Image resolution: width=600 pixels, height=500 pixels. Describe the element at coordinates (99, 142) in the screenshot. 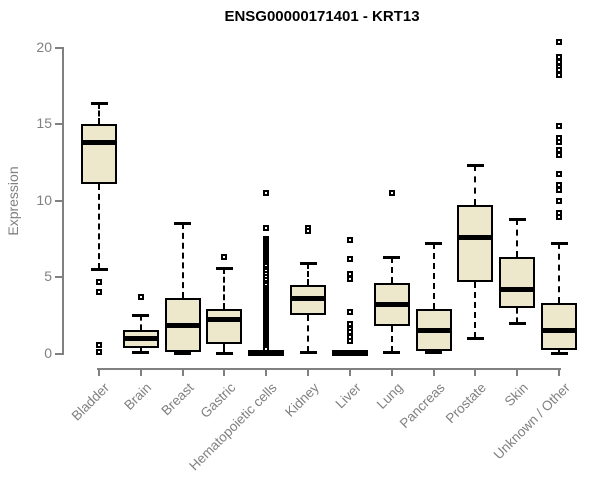

I see `median-bladder` at that location.